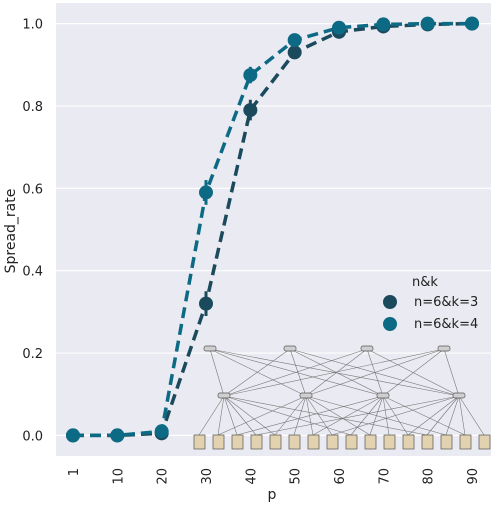 The width and height of the screenshot is (498, 505). I want to click on legend: n&k n=6&k=3 n=6&k=4, so click(430, 303).